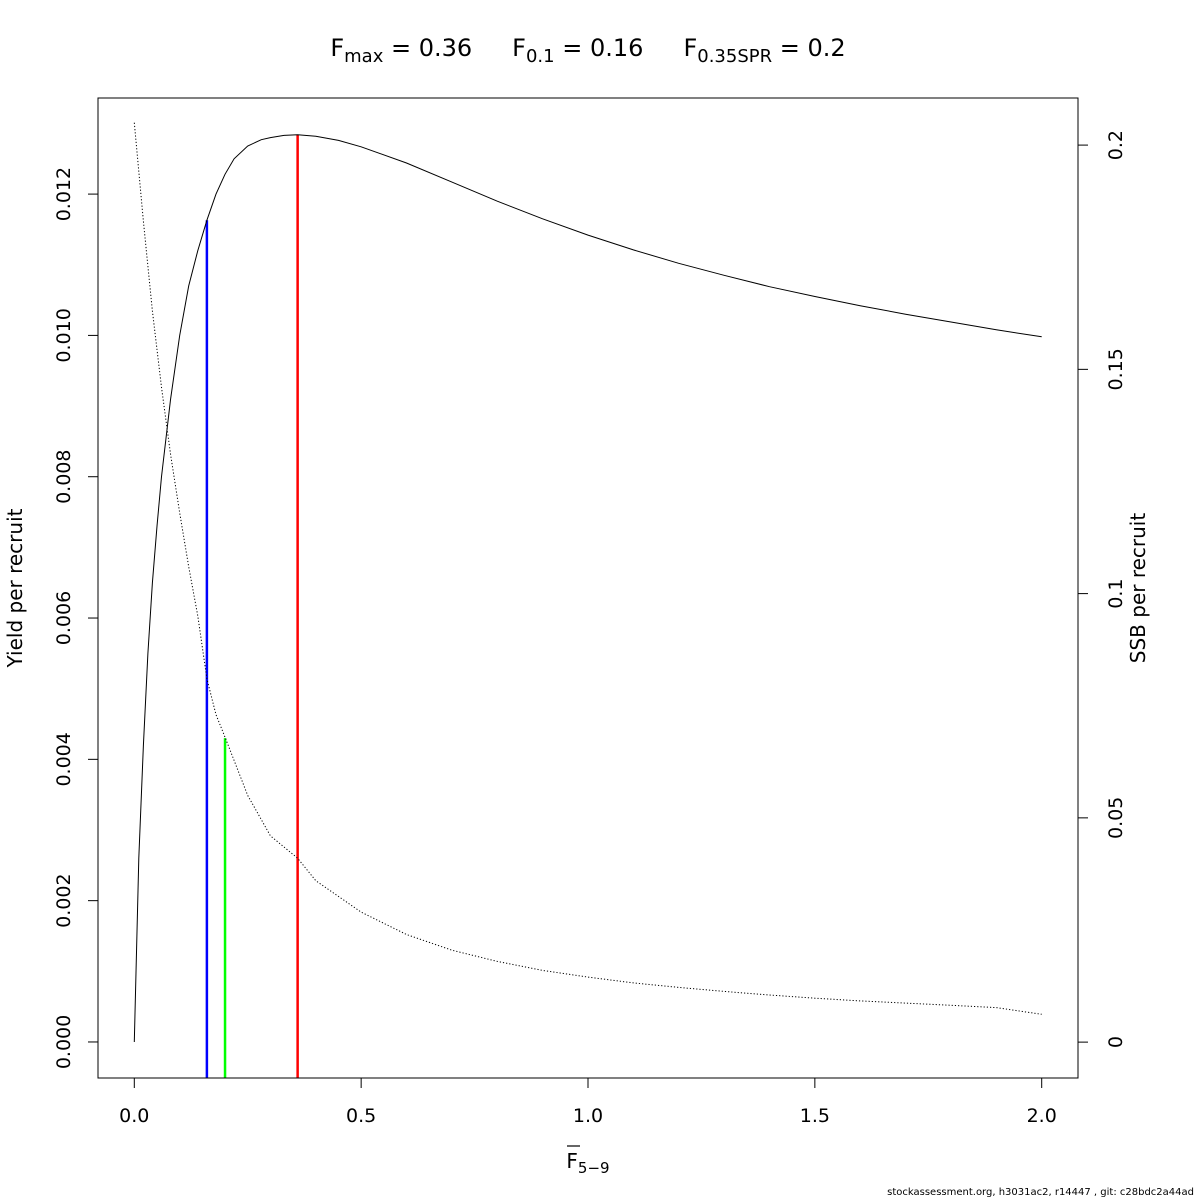  I want to click on y-right-tick-label: 0.05, so click(1116, 818).